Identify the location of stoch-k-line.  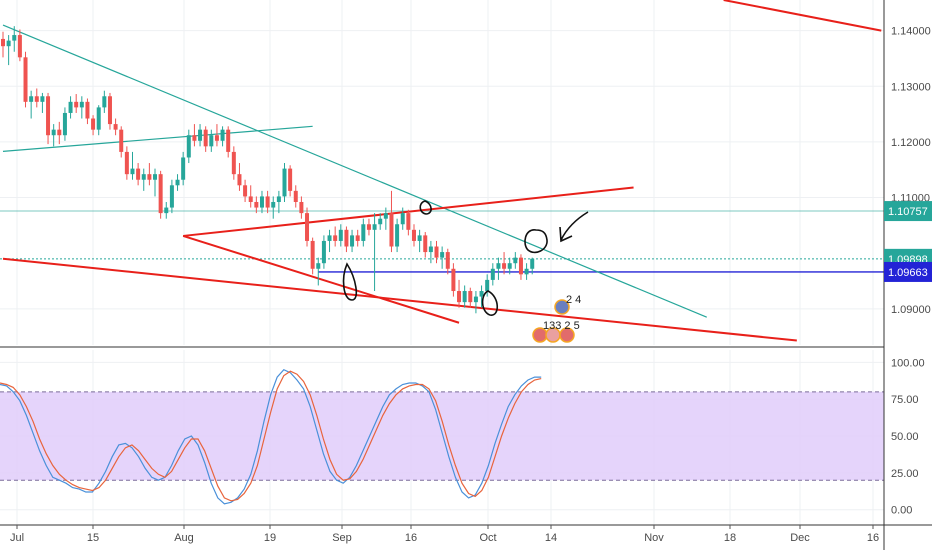
(271, 436).